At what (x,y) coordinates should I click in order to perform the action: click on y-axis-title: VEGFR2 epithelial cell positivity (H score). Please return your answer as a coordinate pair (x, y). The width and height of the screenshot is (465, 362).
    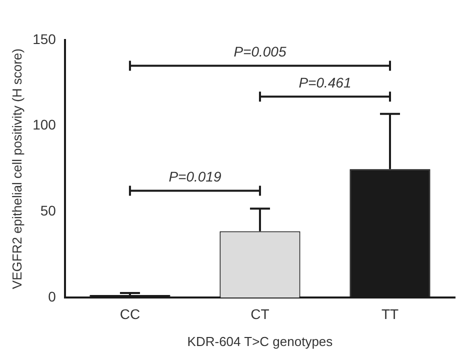
    Looking at the image, I should click on (16, 169).